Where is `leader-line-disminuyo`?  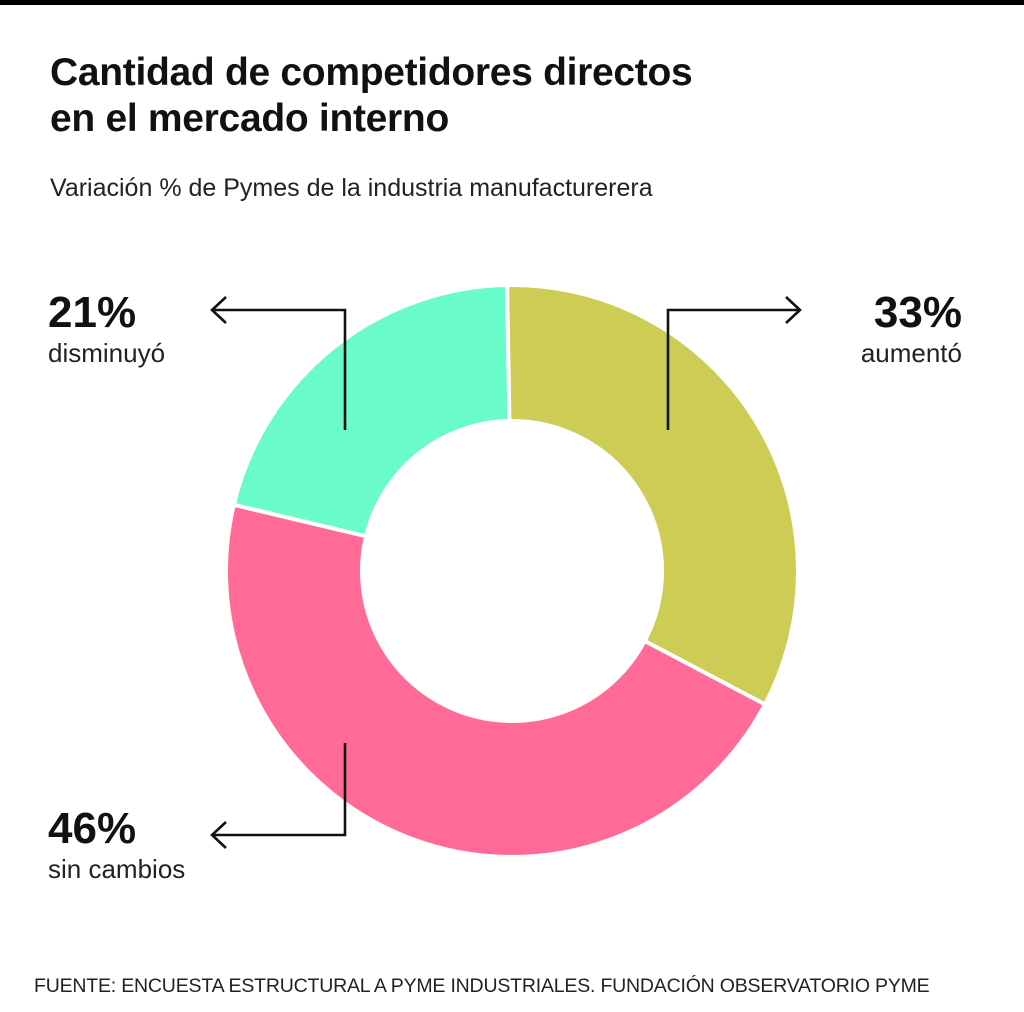 leader-line-disminuyo is located at coordinates (279, 369).